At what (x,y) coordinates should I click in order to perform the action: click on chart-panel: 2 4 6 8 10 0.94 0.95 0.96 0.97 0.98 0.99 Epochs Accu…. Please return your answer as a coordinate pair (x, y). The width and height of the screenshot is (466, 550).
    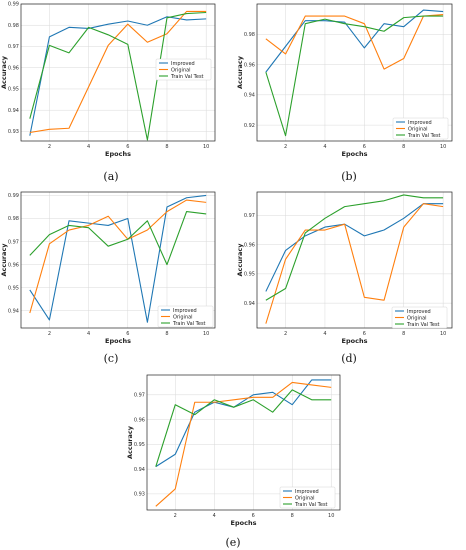
    Looking at the image, I should click on (108, 278).